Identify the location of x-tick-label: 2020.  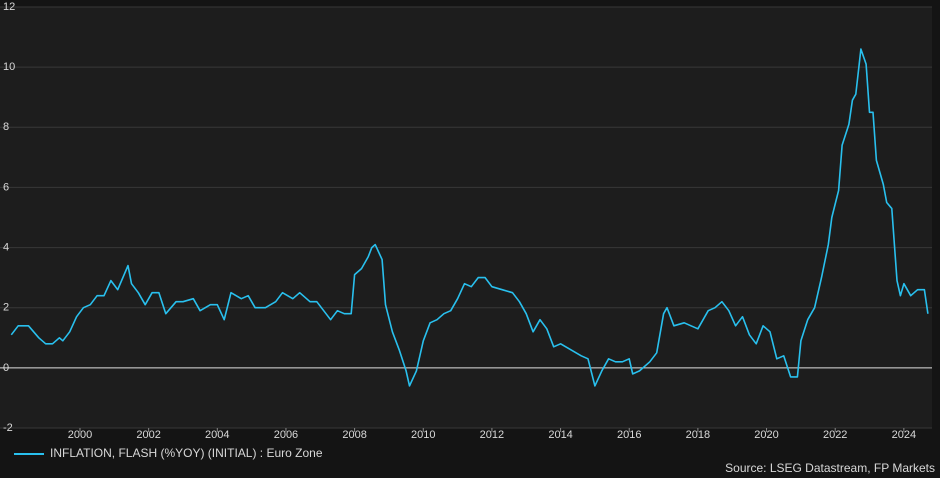
(766, 435).